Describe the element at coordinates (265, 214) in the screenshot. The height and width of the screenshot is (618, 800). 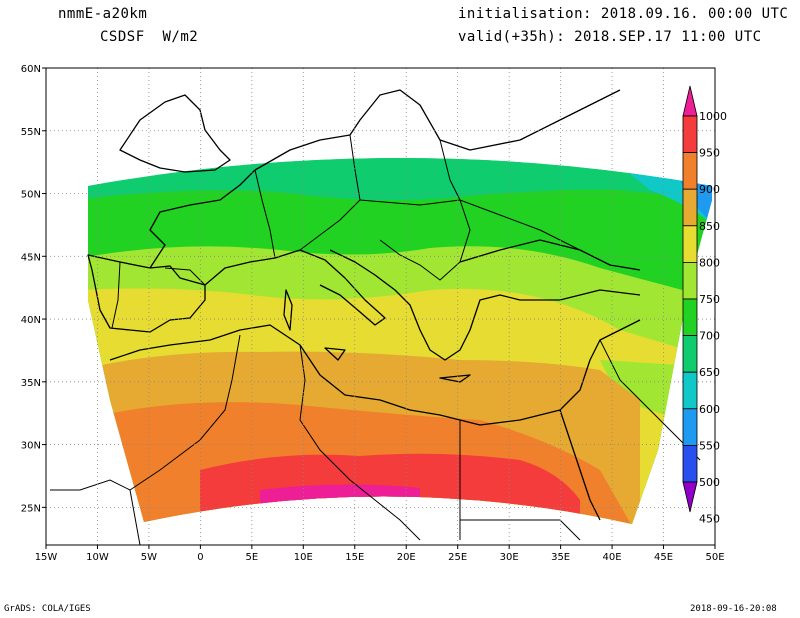
I see `border-france-germany` at that location.